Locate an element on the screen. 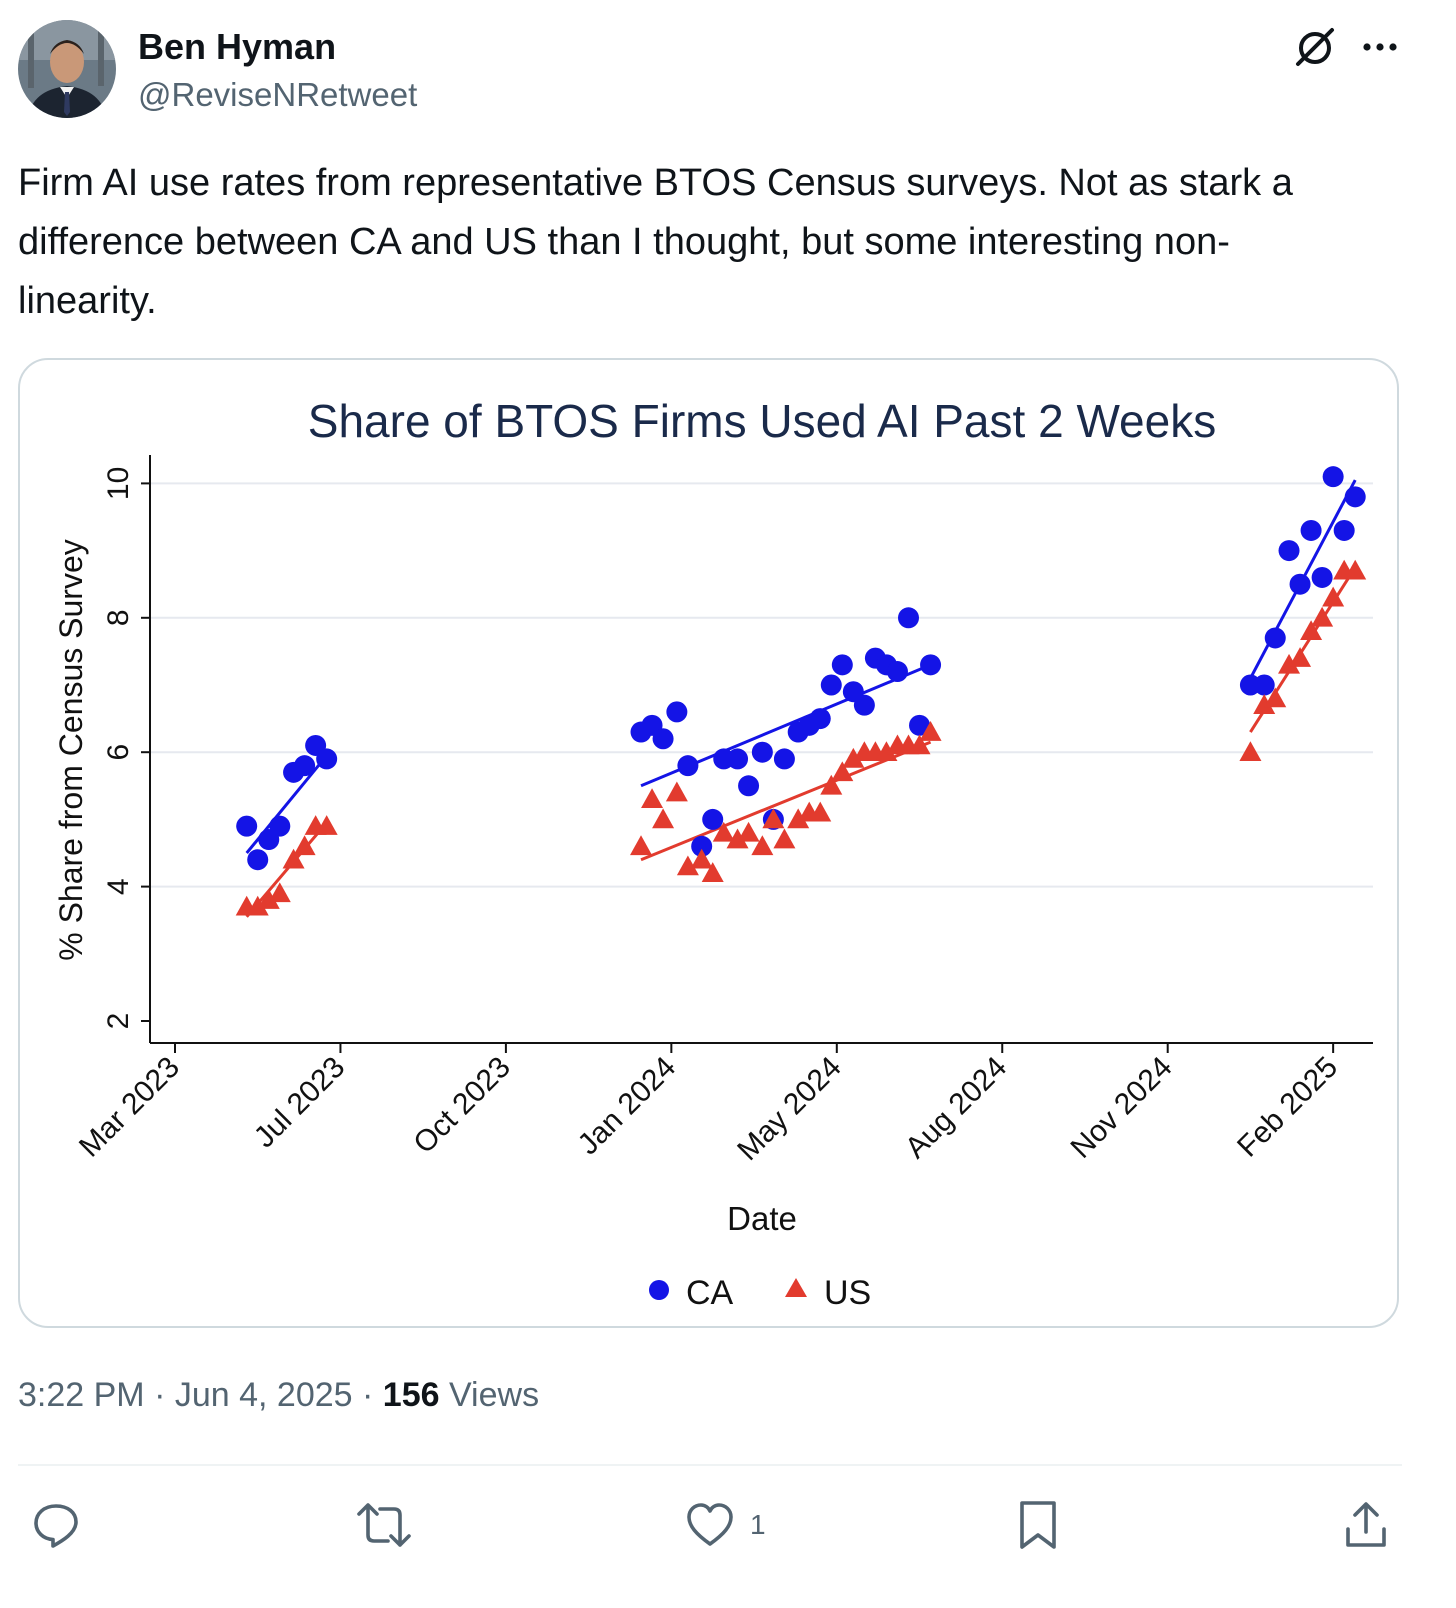 This screenshot has width=1456, height=1608. x-tick-label: Mar 2023 is located at coordinates (129, 1107).